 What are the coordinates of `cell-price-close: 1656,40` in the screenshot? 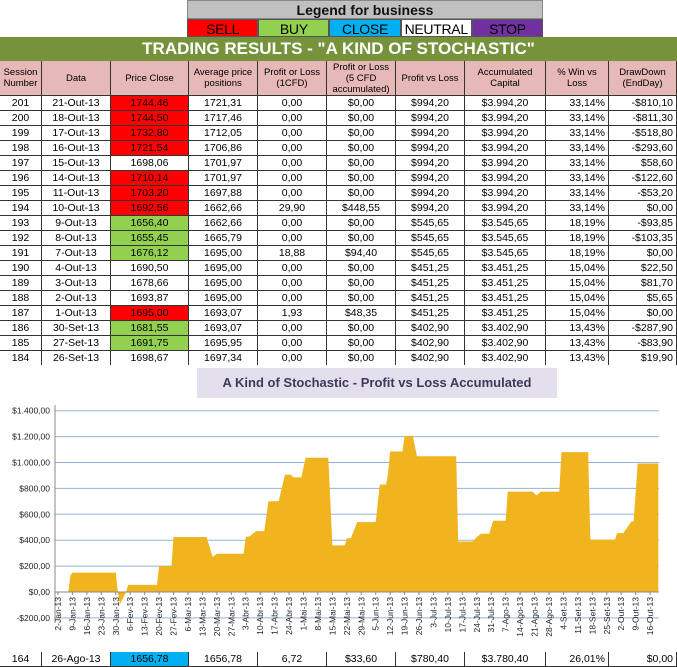 It's located at (150, 223).